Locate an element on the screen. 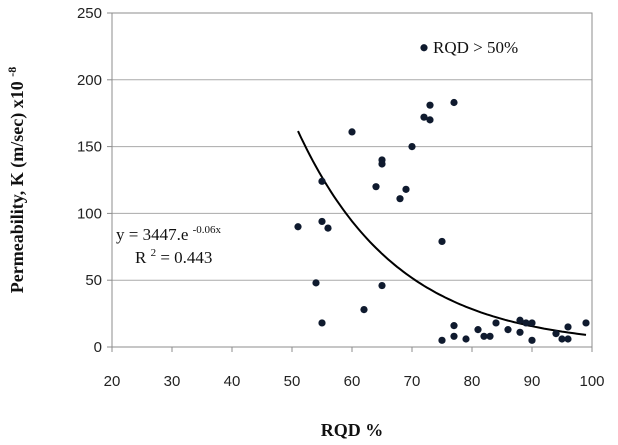 This screenshot has width=618, height=445. y-tick-label: 200 is located at coordinates (89, 80).